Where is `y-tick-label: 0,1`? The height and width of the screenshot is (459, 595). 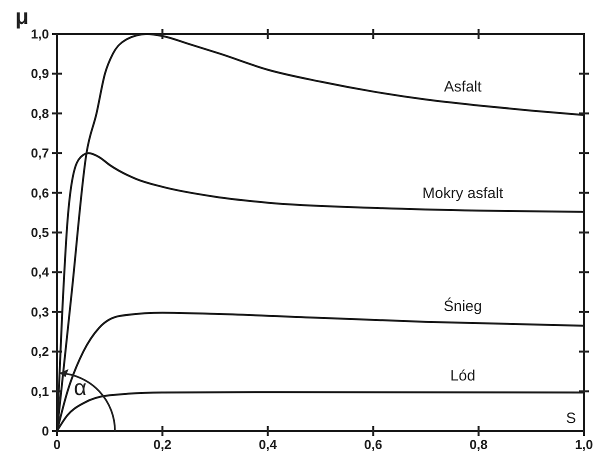 y-tick-label: 0,1 is located at coordinates (39, 391).